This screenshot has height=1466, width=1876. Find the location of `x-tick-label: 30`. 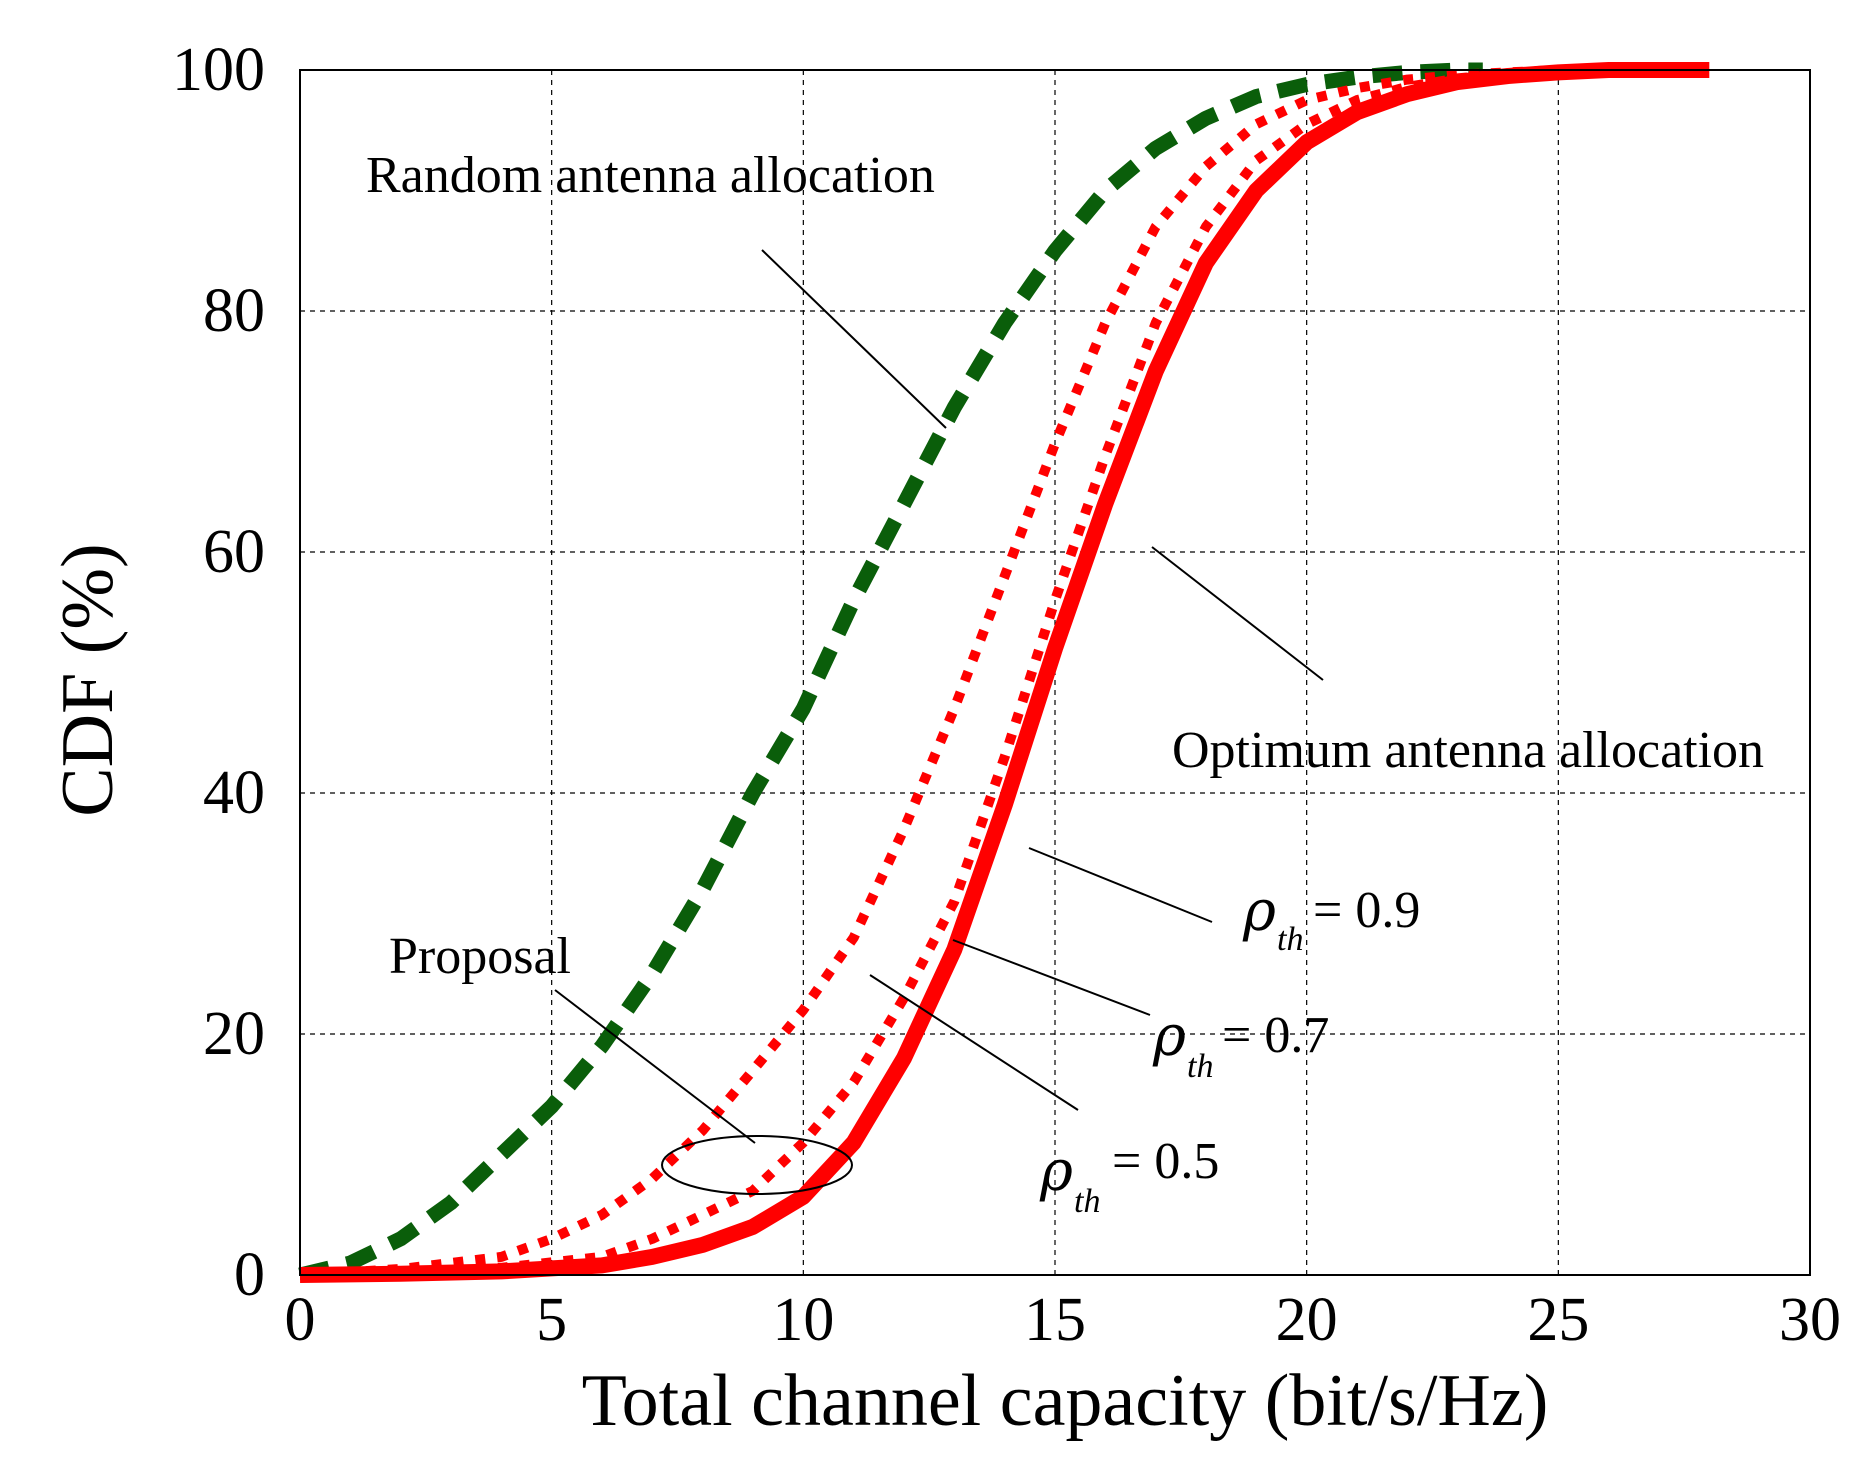

x-tick-label: 30 is located at coordinates (1810, 1320).